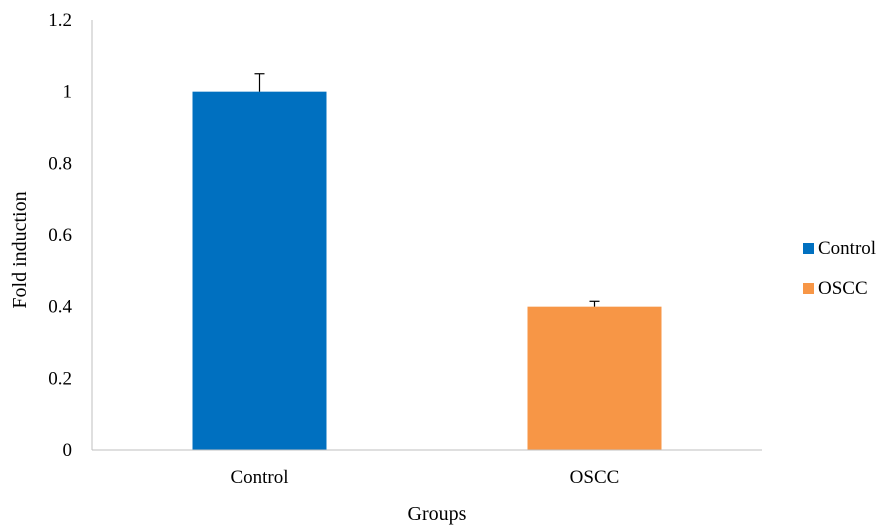 This screenshot has height=526, width=894. I want to click on legend-label: Control, so click(847, 248).